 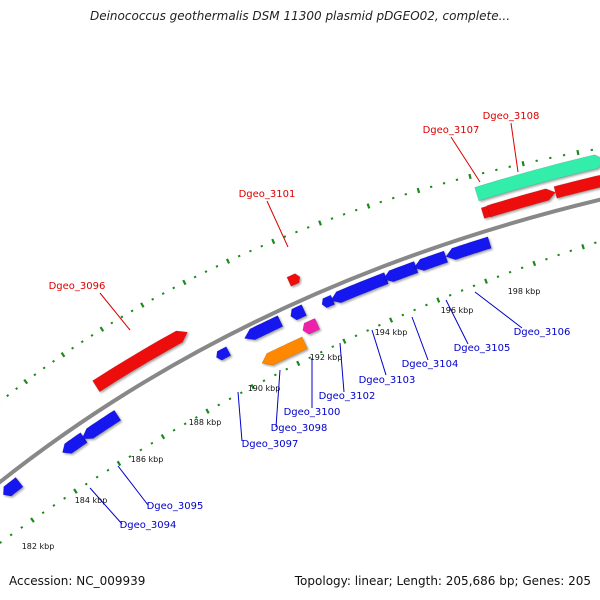 I want to click on label-dgeo-3096: Dgeo_3096, so click(x=77, y=286).